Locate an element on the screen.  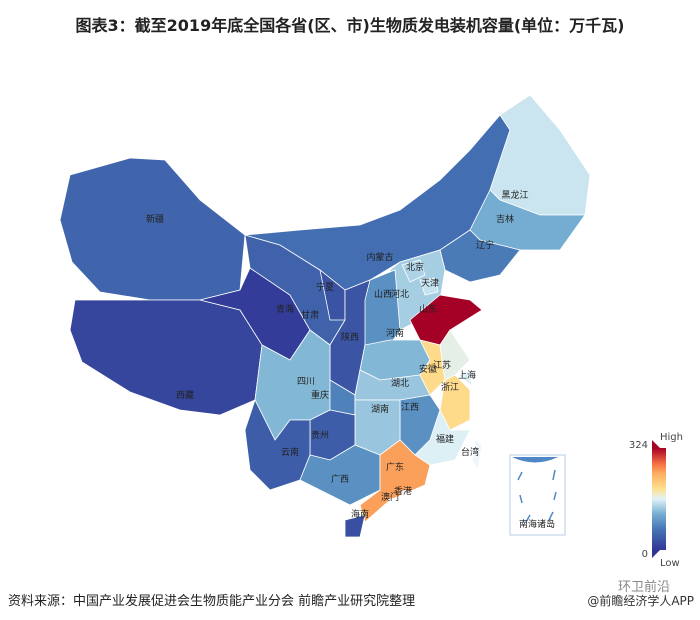
region-label: 广西 is located at coordinates (340, 479).